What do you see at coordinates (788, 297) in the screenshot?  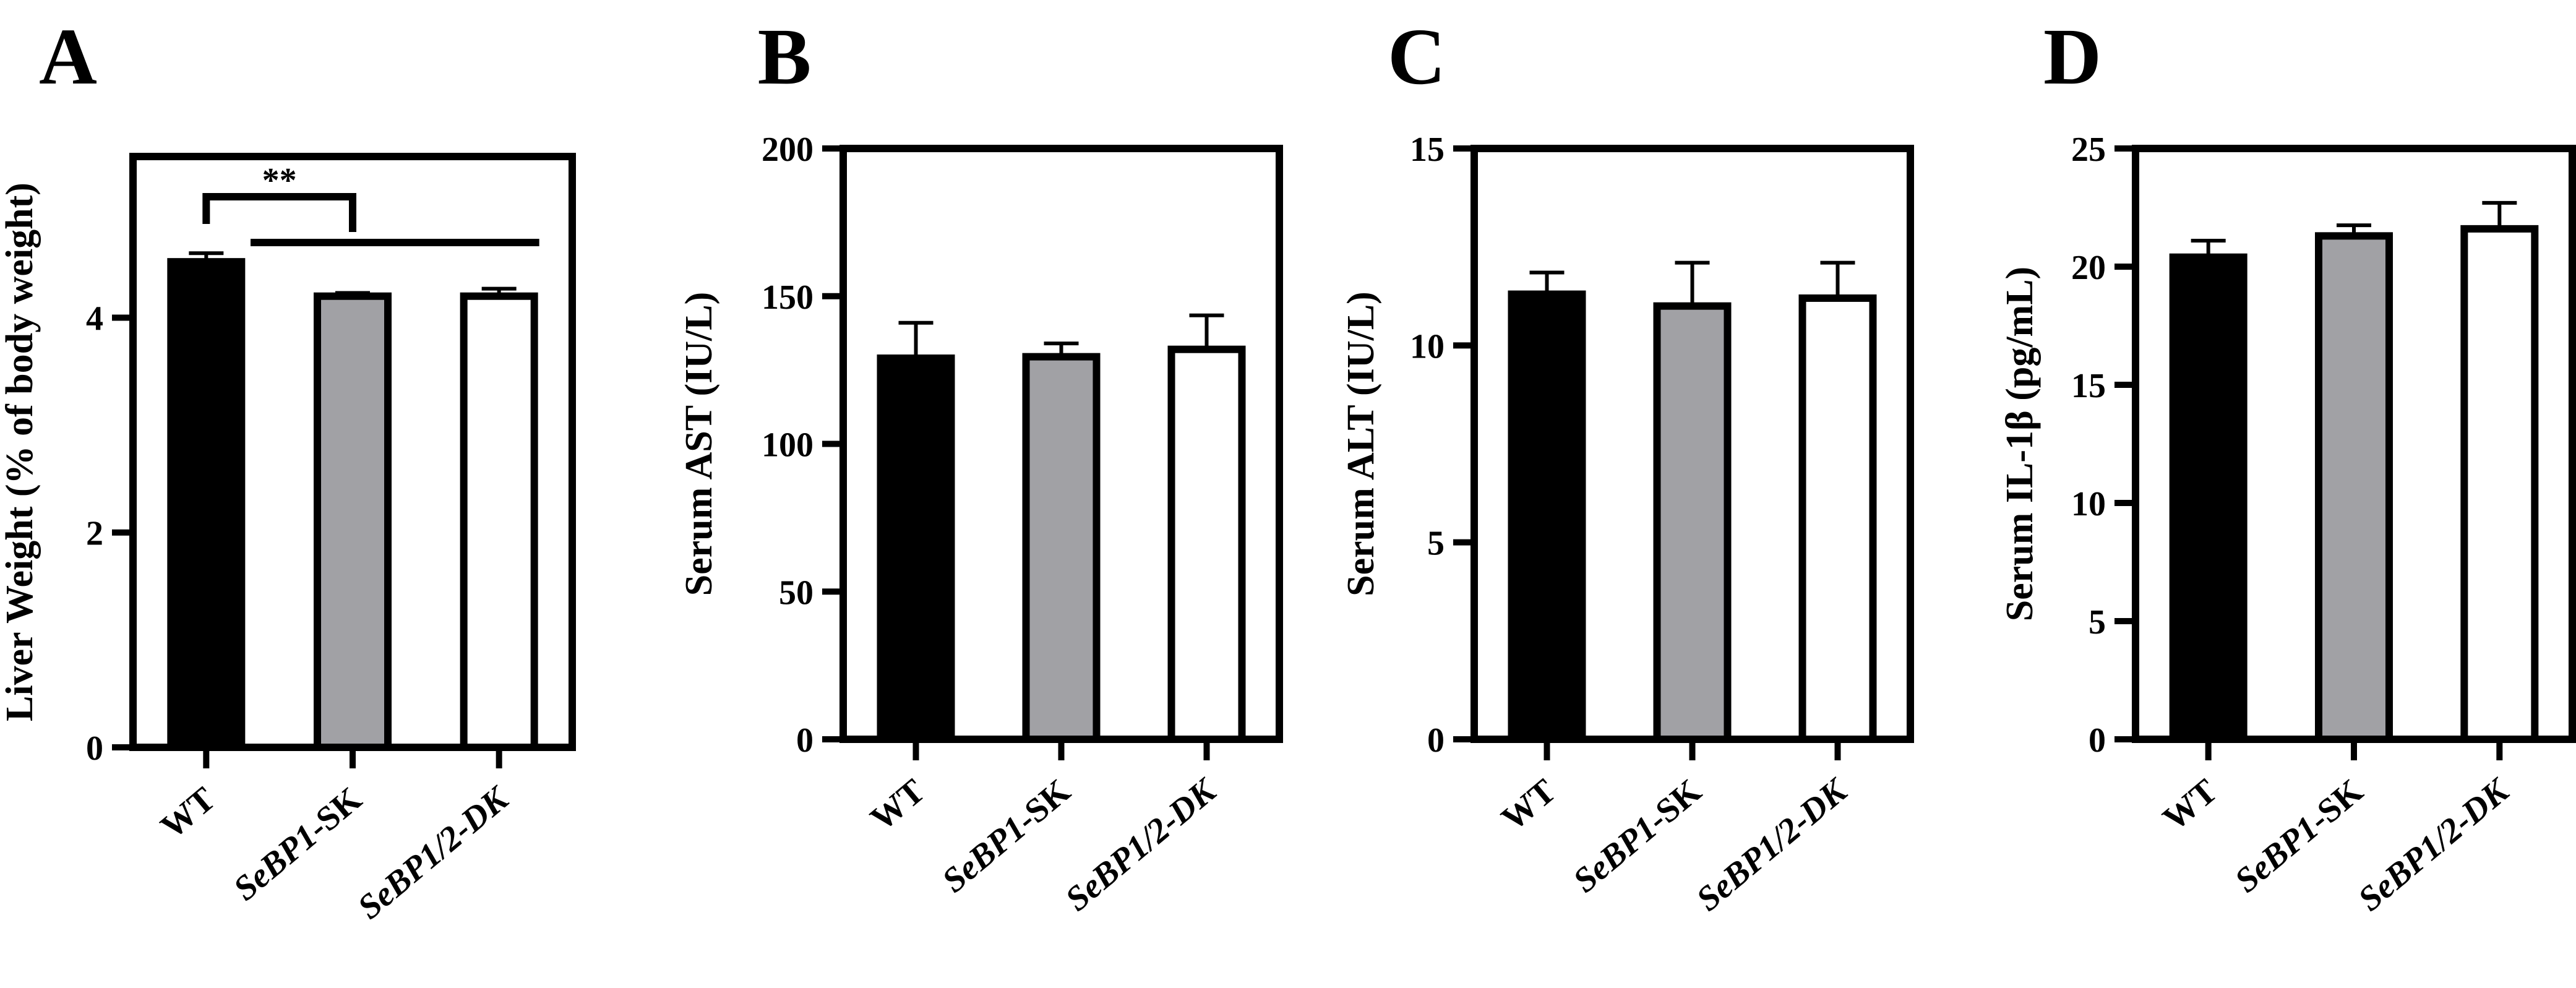 I see `y-tick-label: 150` at bounding box center [788, 297].